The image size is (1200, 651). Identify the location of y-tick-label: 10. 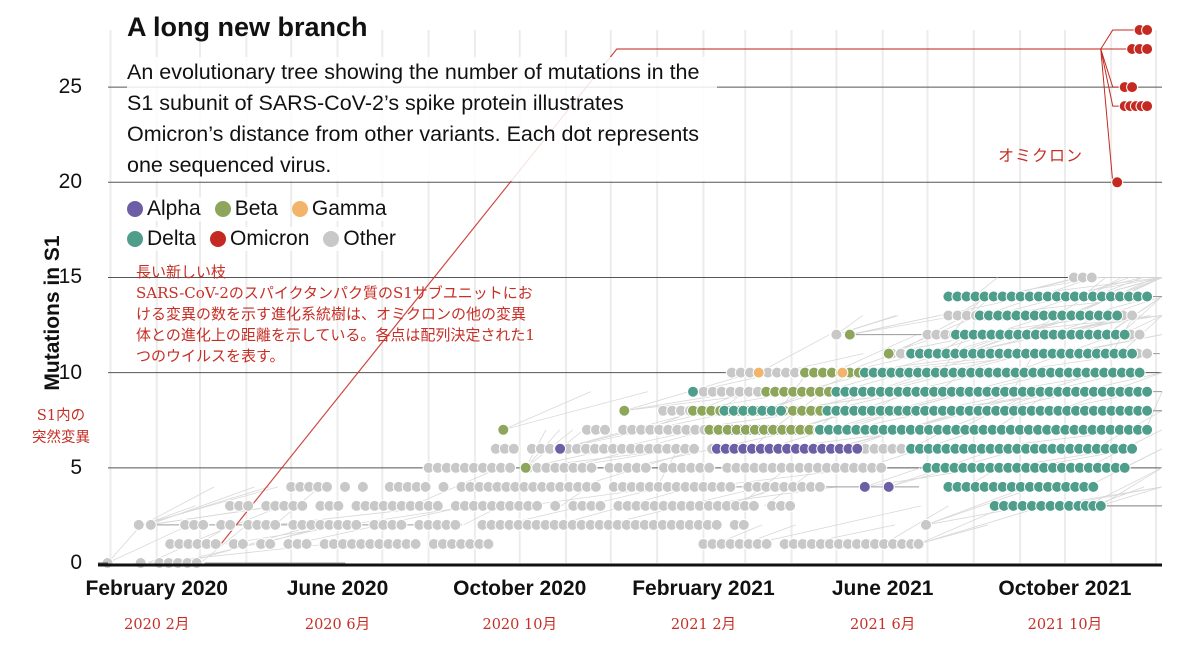
(70, 372).